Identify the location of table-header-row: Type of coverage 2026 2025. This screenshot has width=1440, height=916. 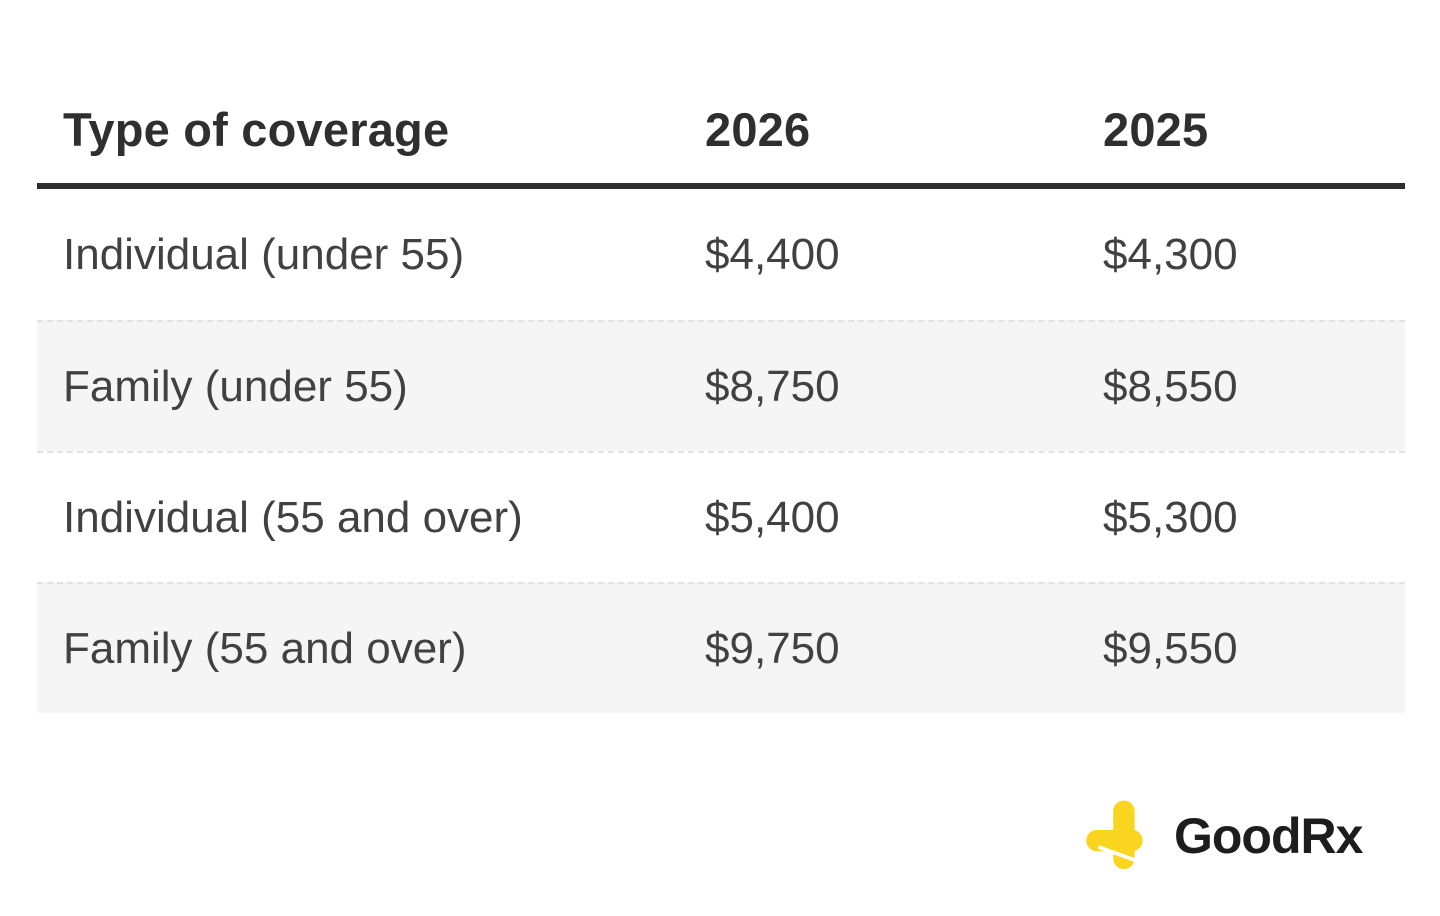
(721, 129).